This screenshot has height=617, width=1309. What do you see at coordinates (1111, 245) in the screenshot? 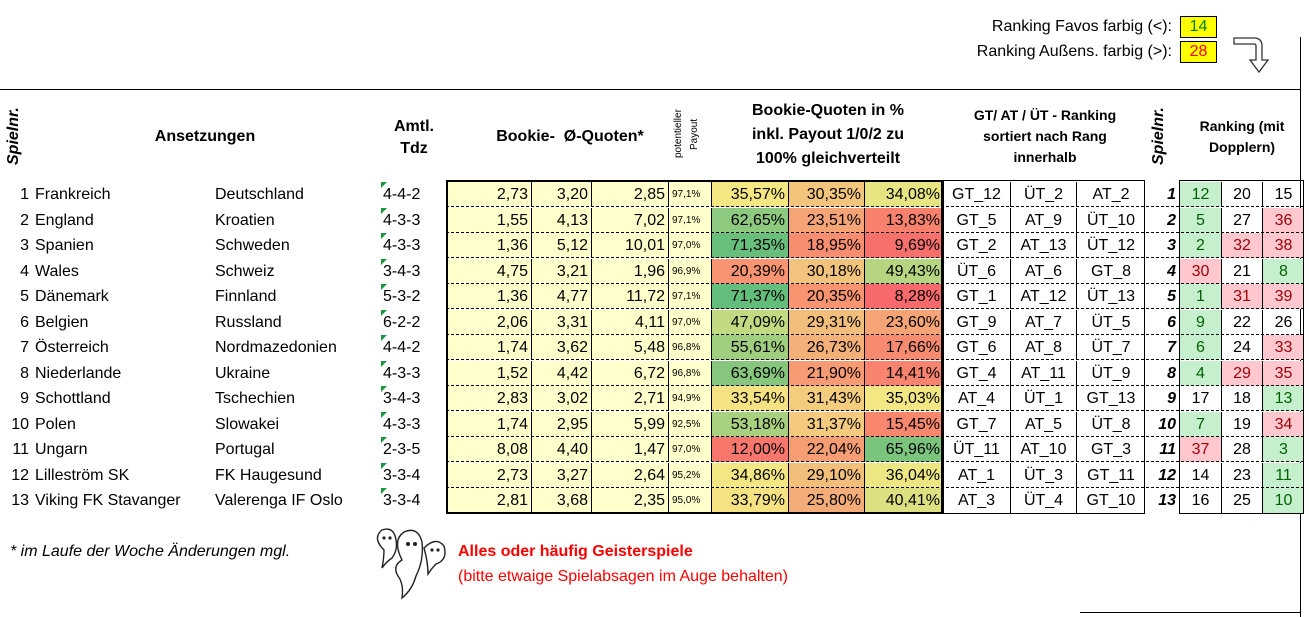
I see `ranking-slot-3: ÜT_12` at bounding box center [1111, 245].